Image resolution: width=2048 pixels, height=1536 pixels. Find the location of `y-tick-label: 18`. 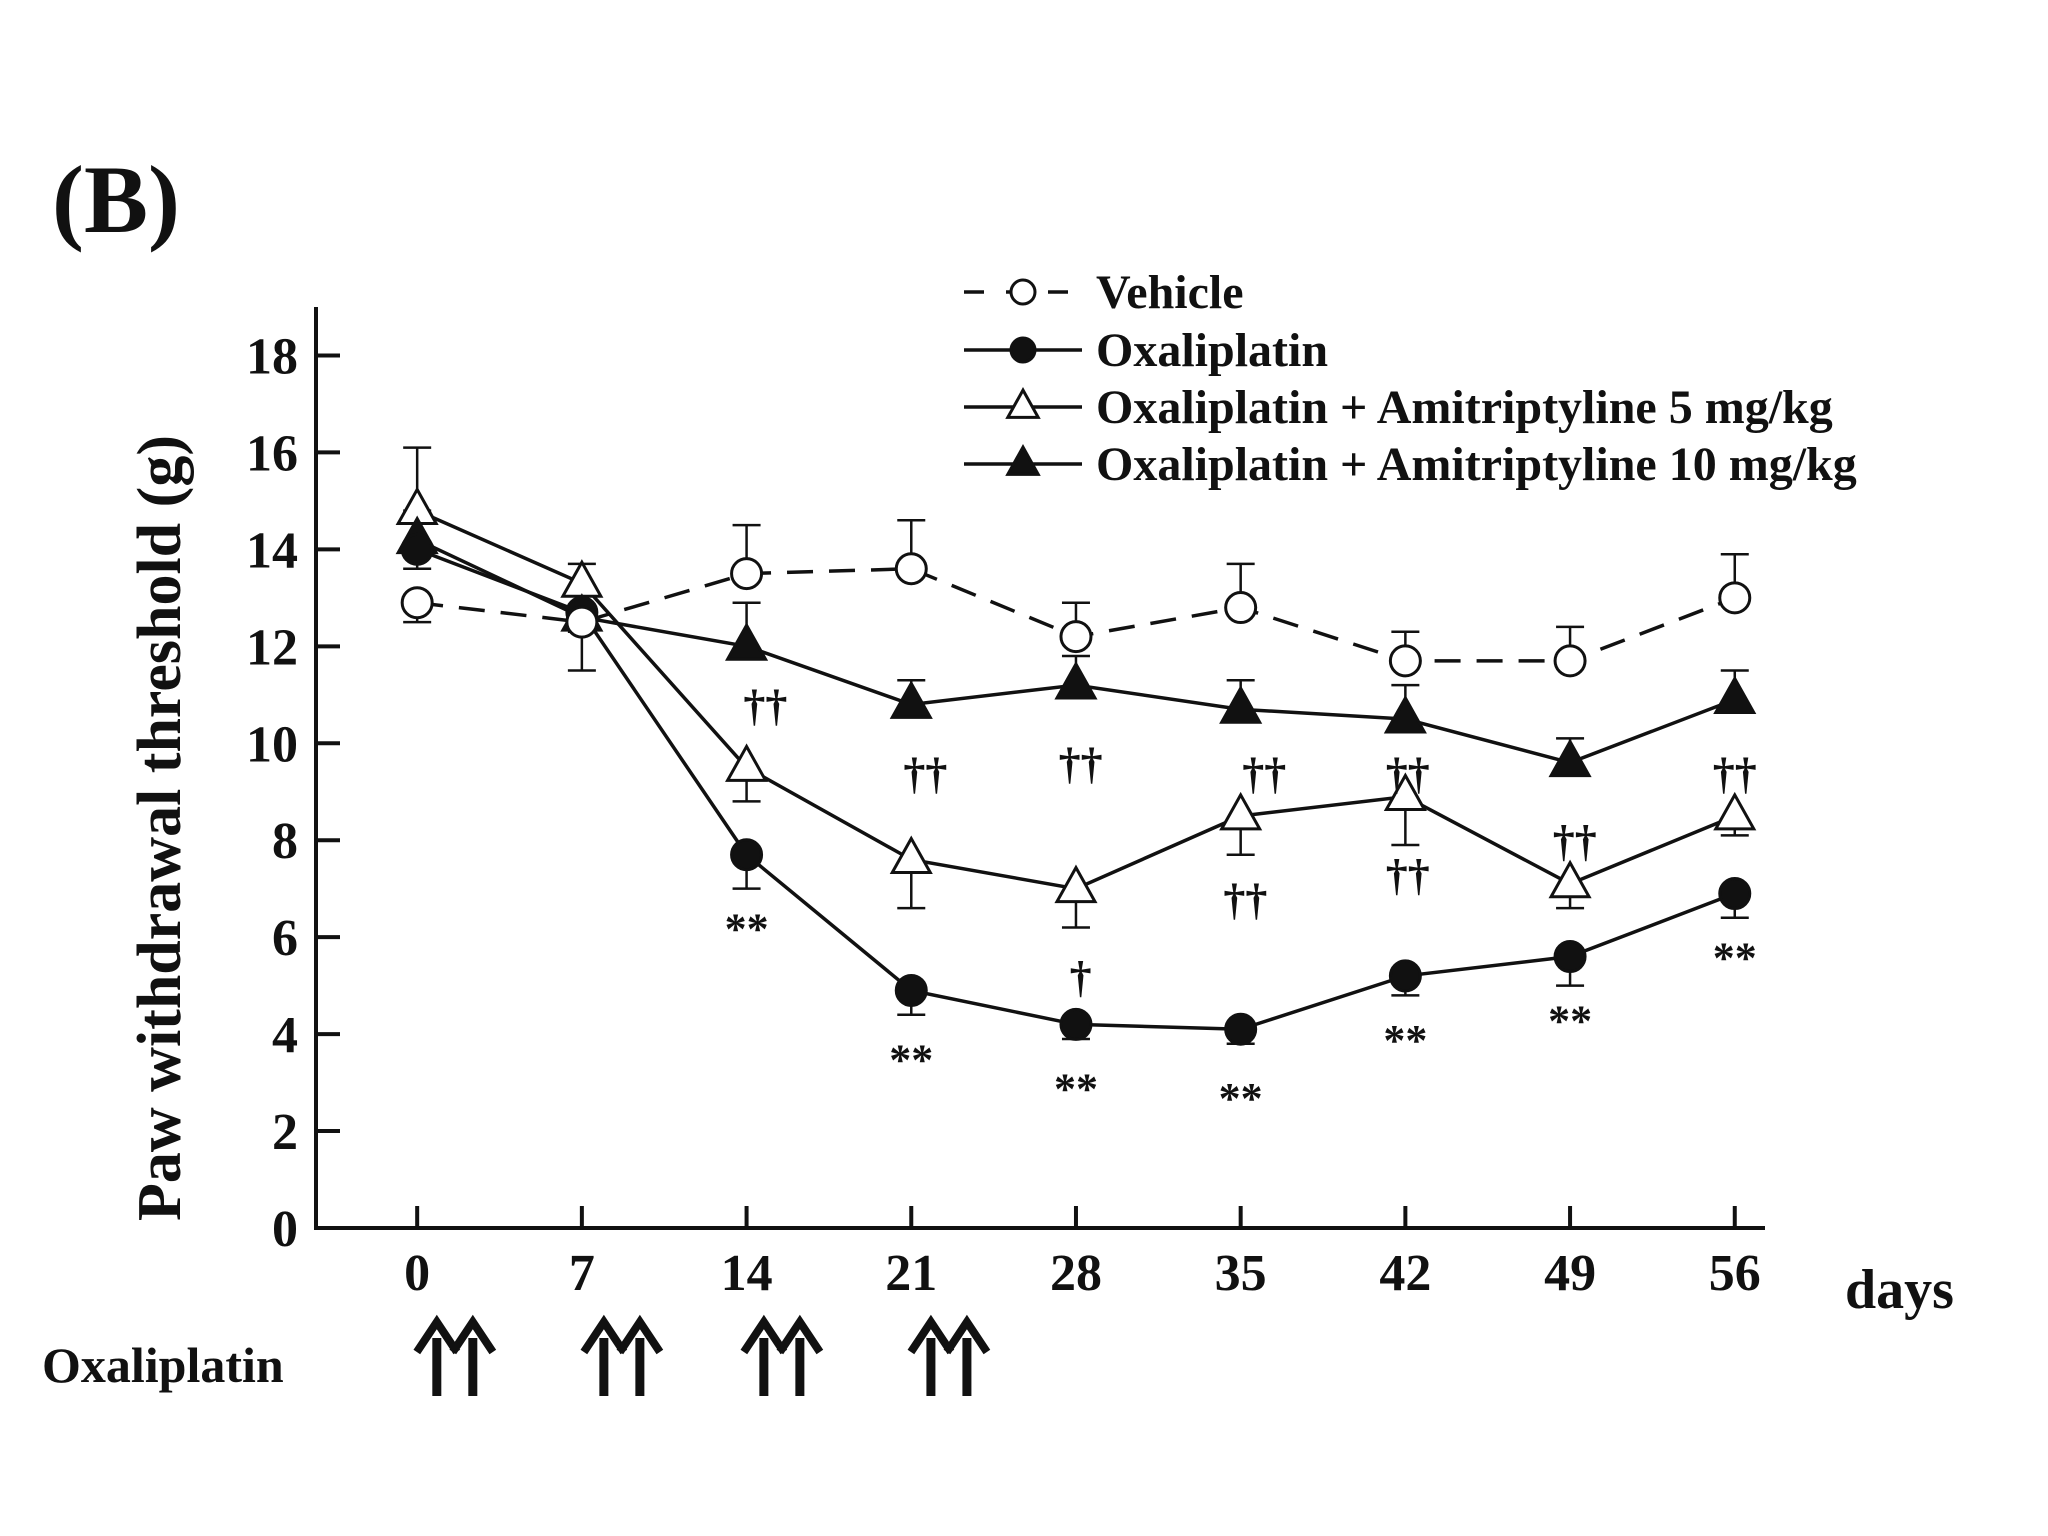

y-tick-label: 18 is located at coordinates (272, 356).